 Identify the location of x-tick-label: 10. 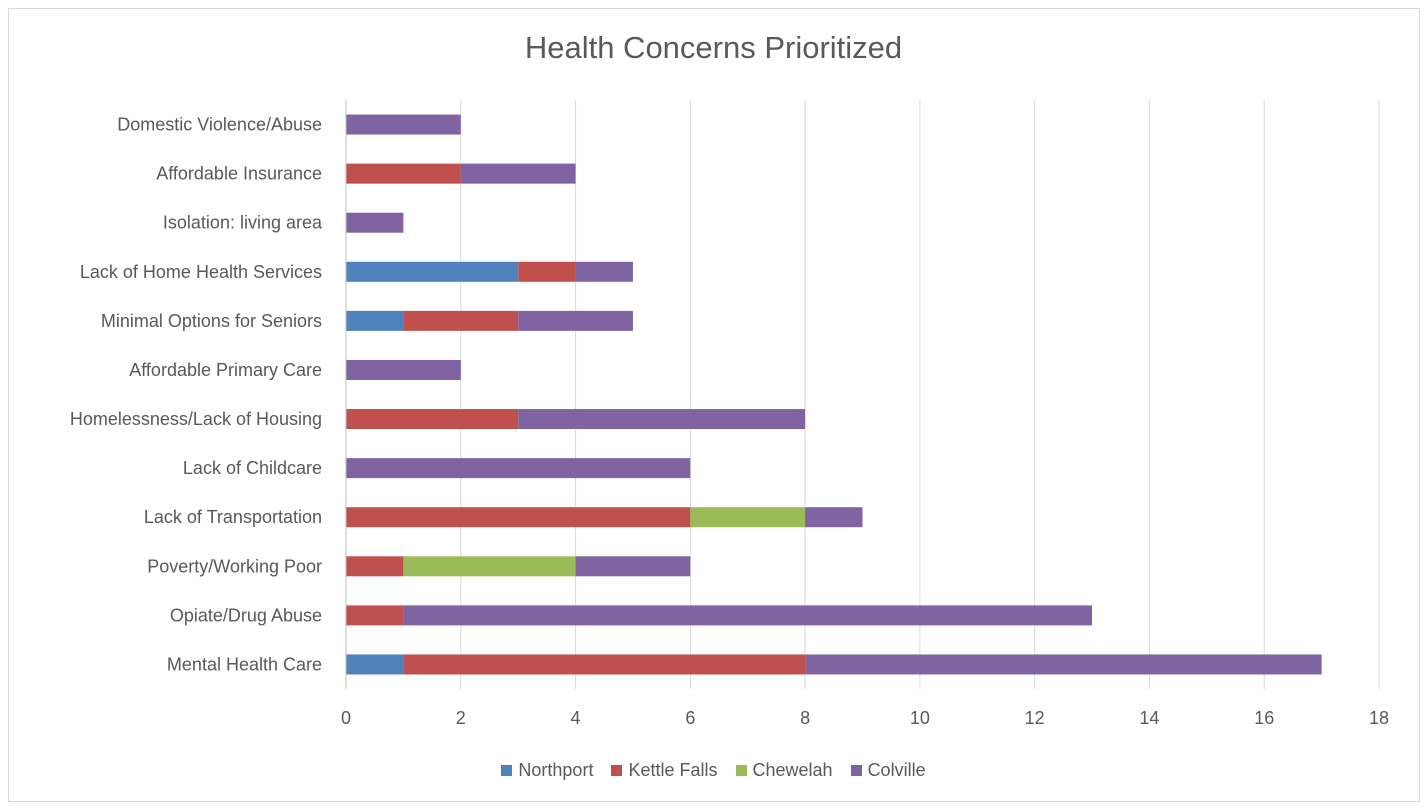
(920, 718).